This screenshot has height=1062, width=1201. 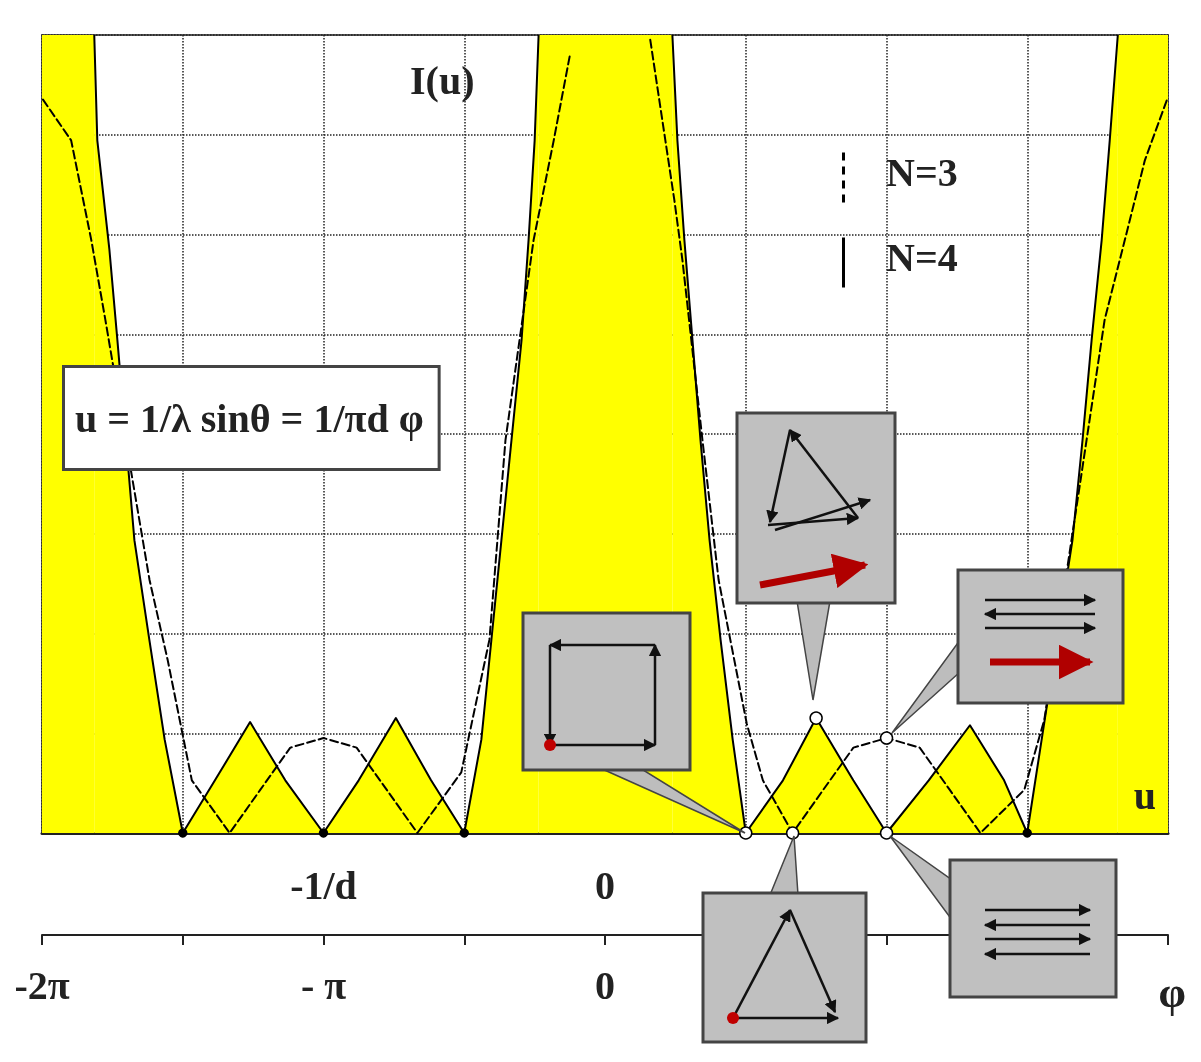 I want to click on x-axis-title: φ, so click(x=1172, y=992).